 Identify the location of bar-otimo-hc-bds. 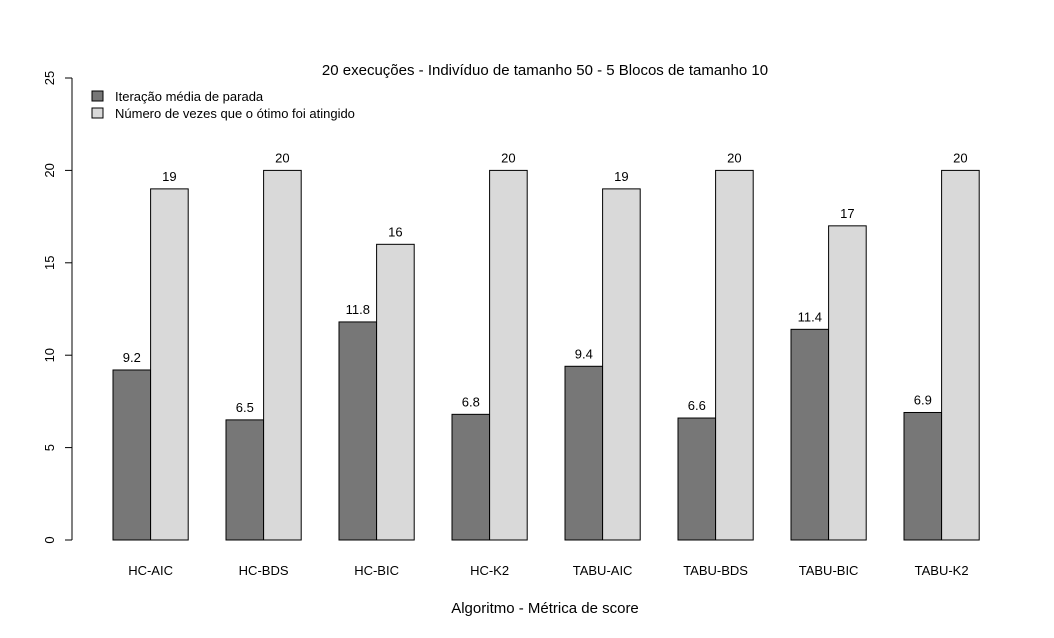
(282, 355).